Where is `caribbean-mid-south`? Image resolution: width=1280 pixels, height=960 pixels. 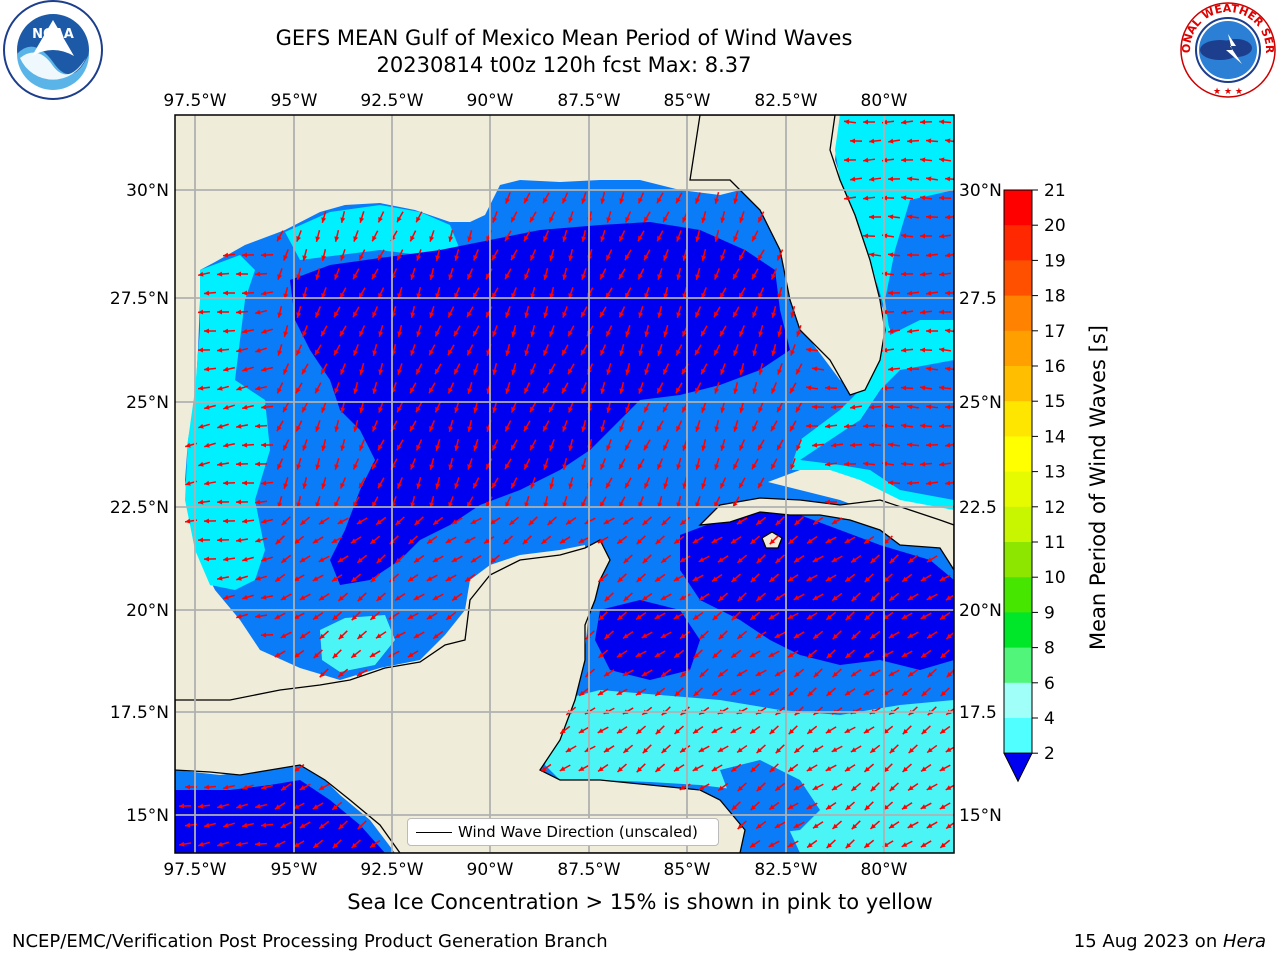 caribbean-mid-south is located at coordinates (770, 797).